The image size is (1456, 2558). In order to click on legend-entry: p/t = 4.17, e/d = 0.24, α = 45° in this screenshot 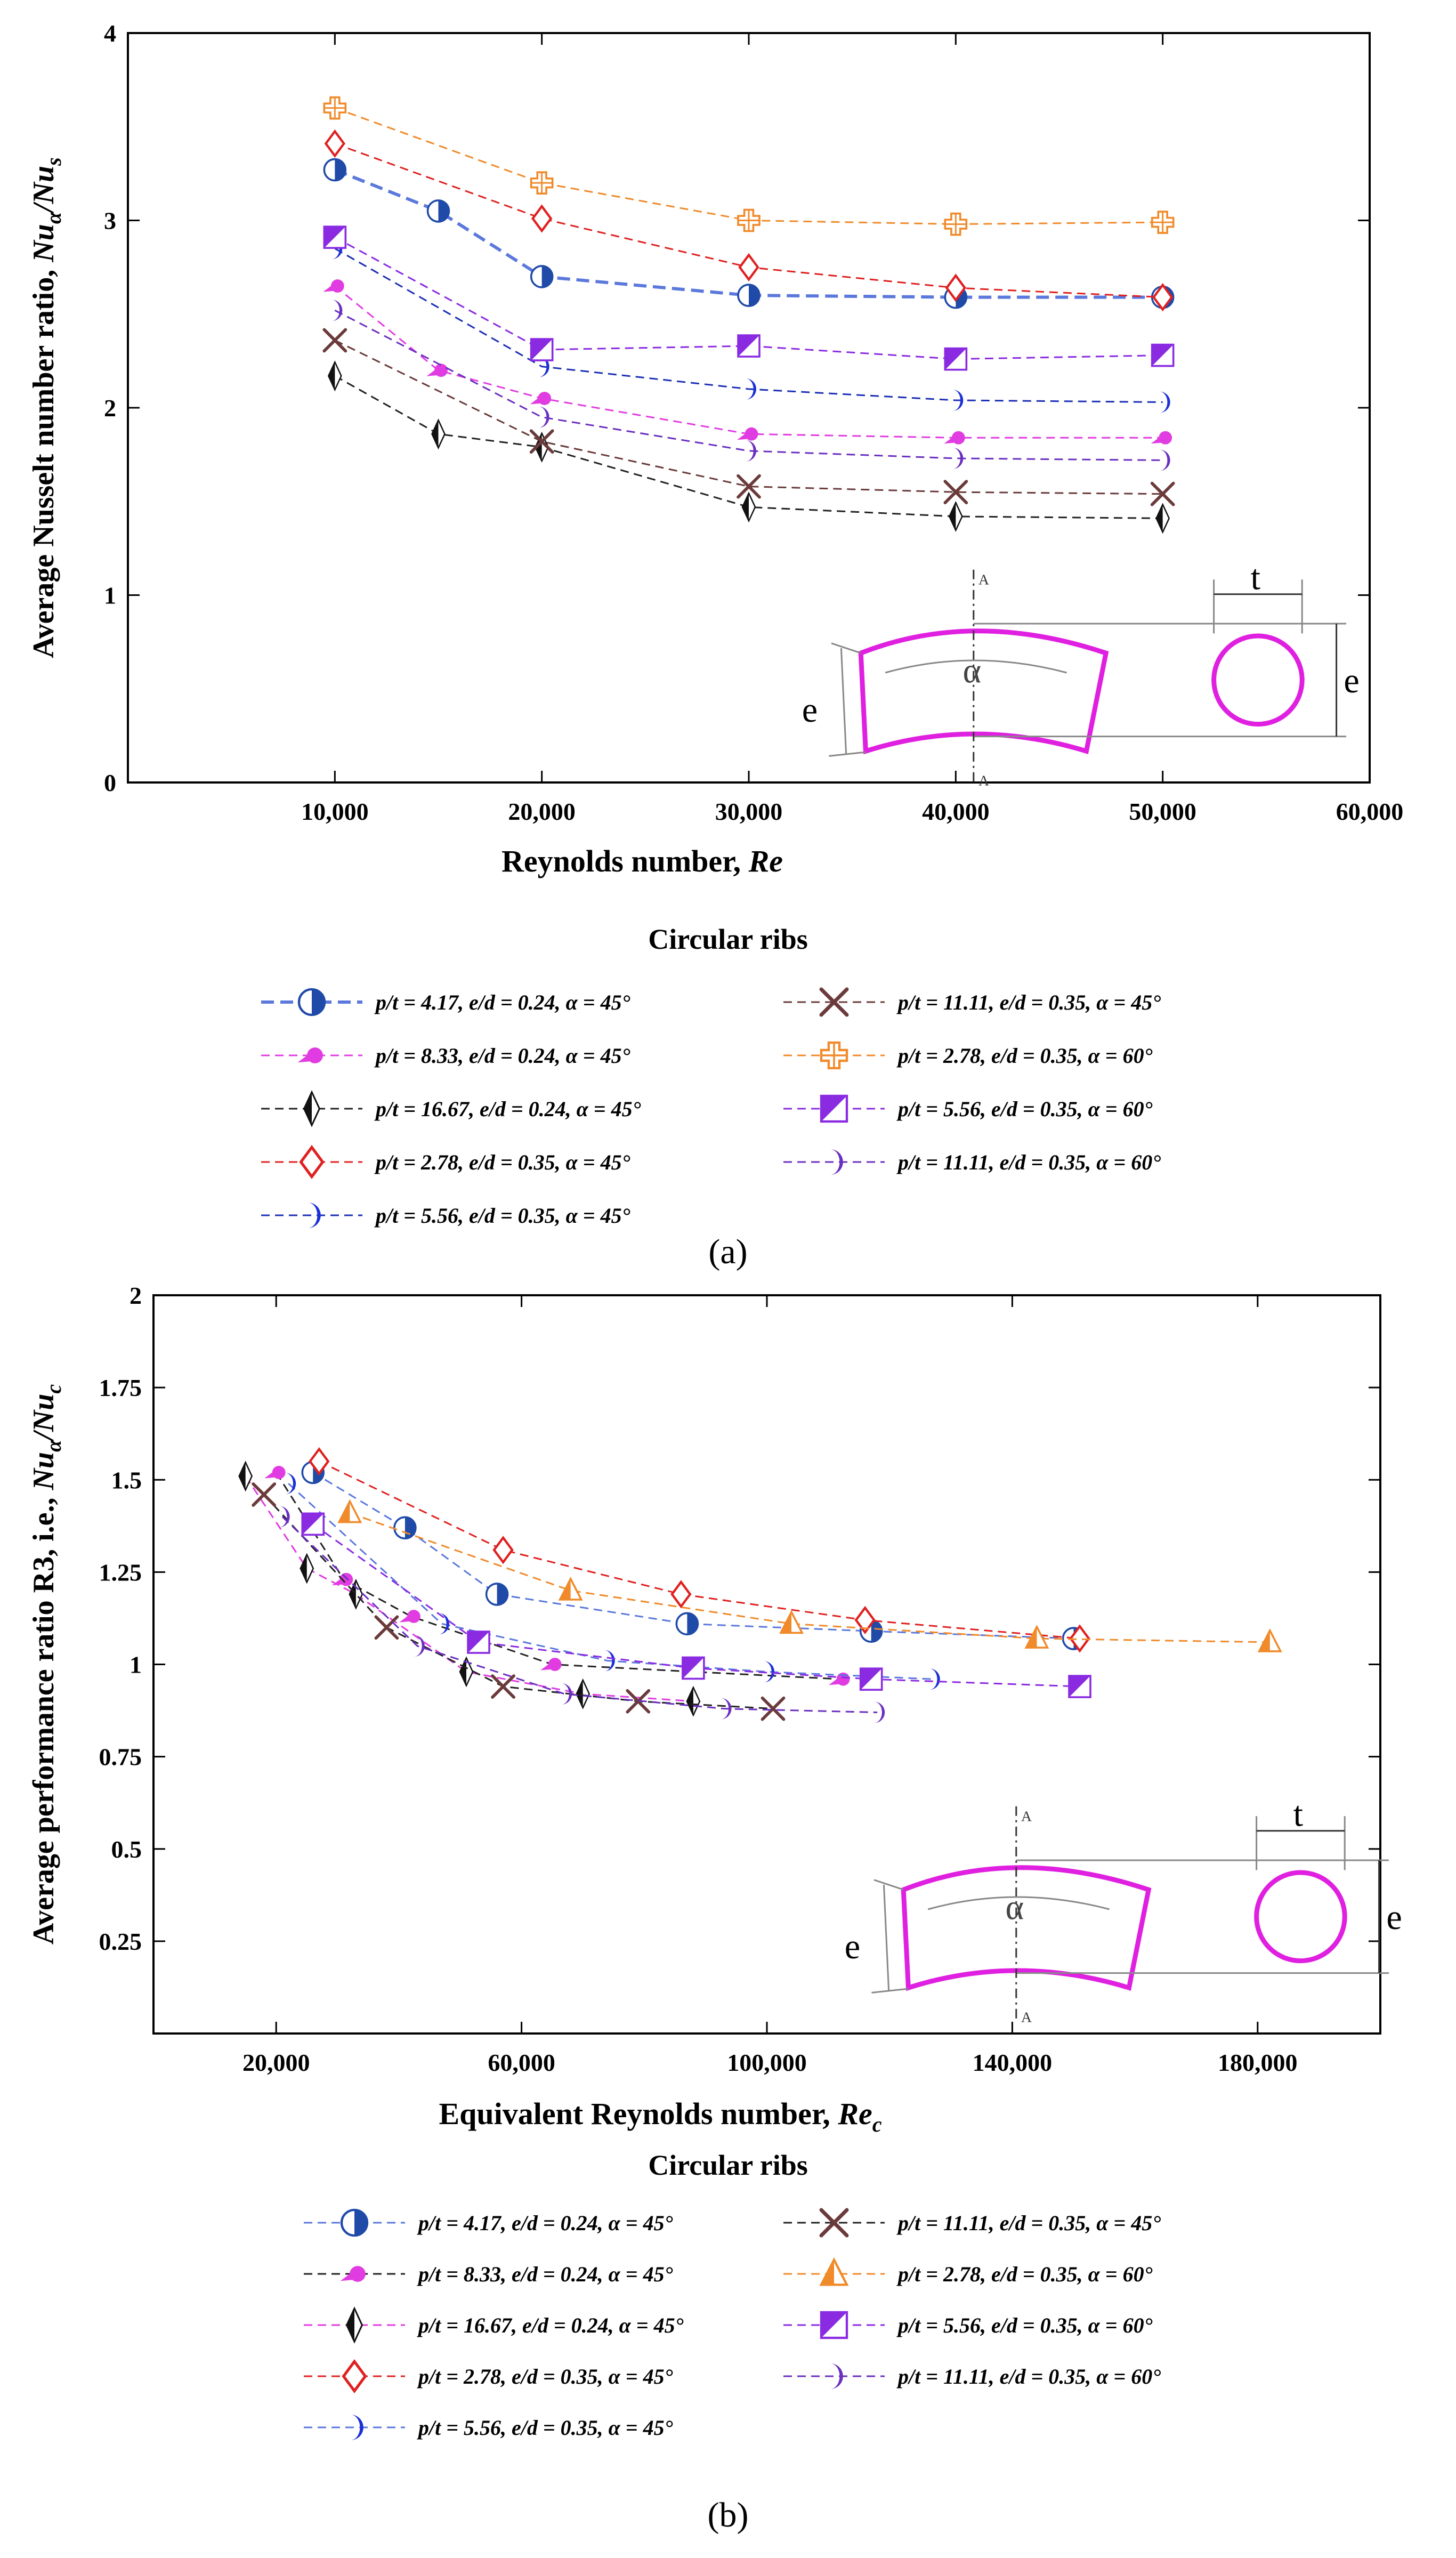, I will do `click(488, 2223)`.